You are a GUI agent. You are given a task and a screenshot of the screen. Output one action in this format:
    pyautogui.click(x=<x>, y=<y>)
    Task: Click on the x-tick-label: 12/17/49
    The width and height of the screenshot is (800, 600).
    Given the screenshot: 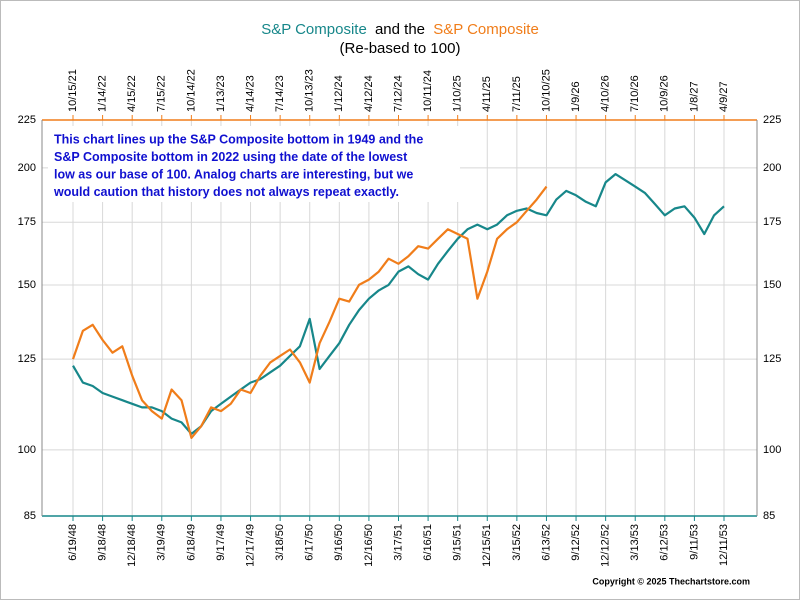 What is the action you would take?
    pyautogui.click(x=250, y=545)
    